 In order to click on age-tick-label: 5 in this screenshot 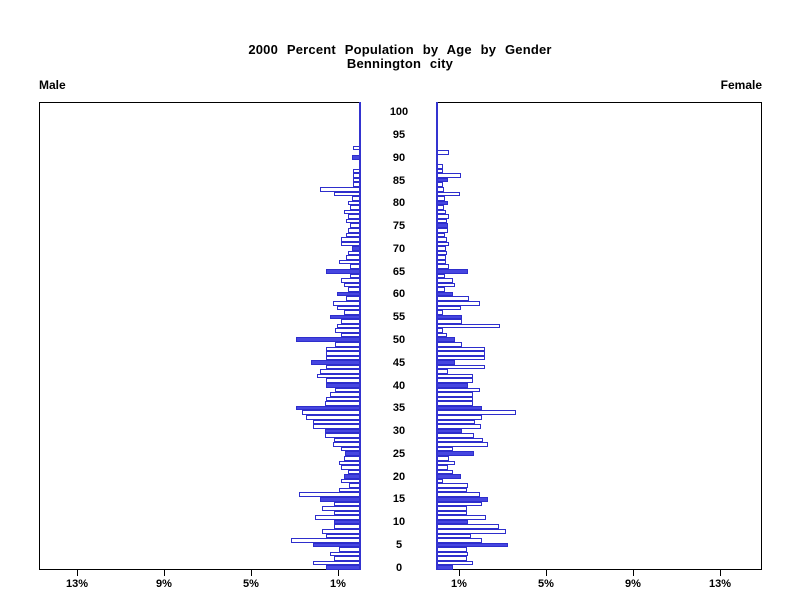, I will do `click(399, 545)`.